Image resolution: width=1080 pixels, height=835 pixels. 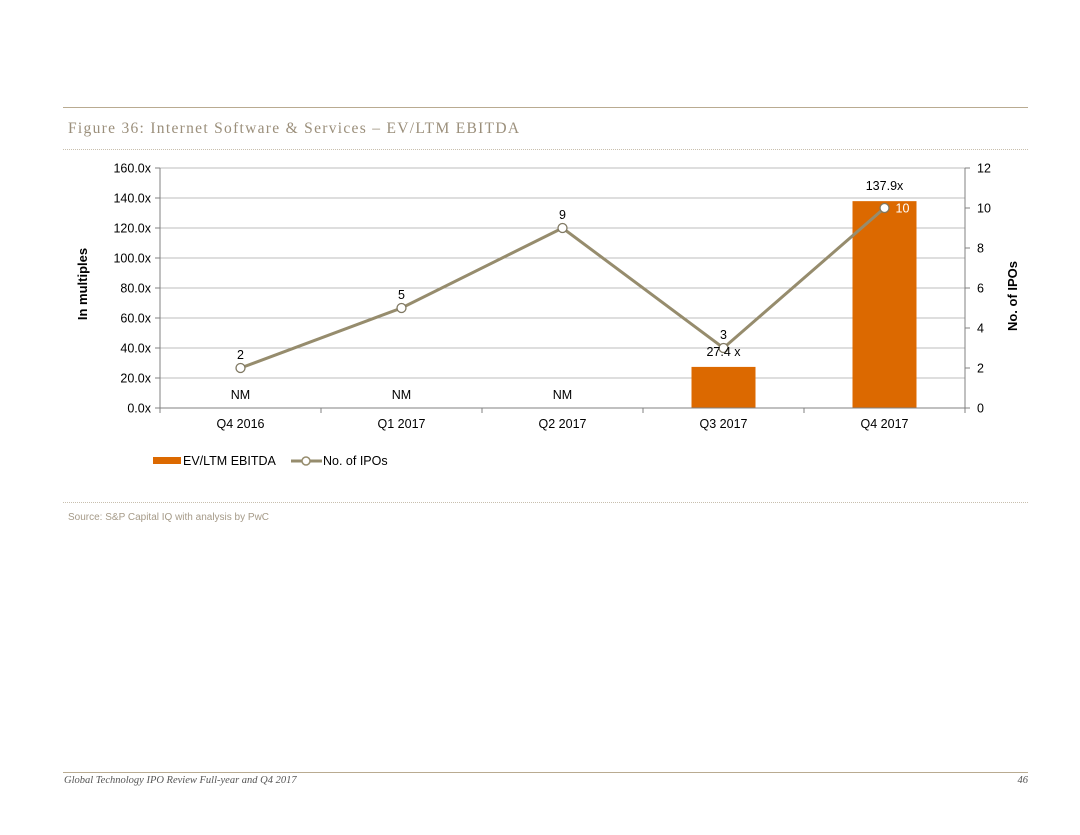 What do you see at coordinates (132, 199) in the screenshot?
I see `y-tick-label: 140.0x` at bounding box center [132, 199].